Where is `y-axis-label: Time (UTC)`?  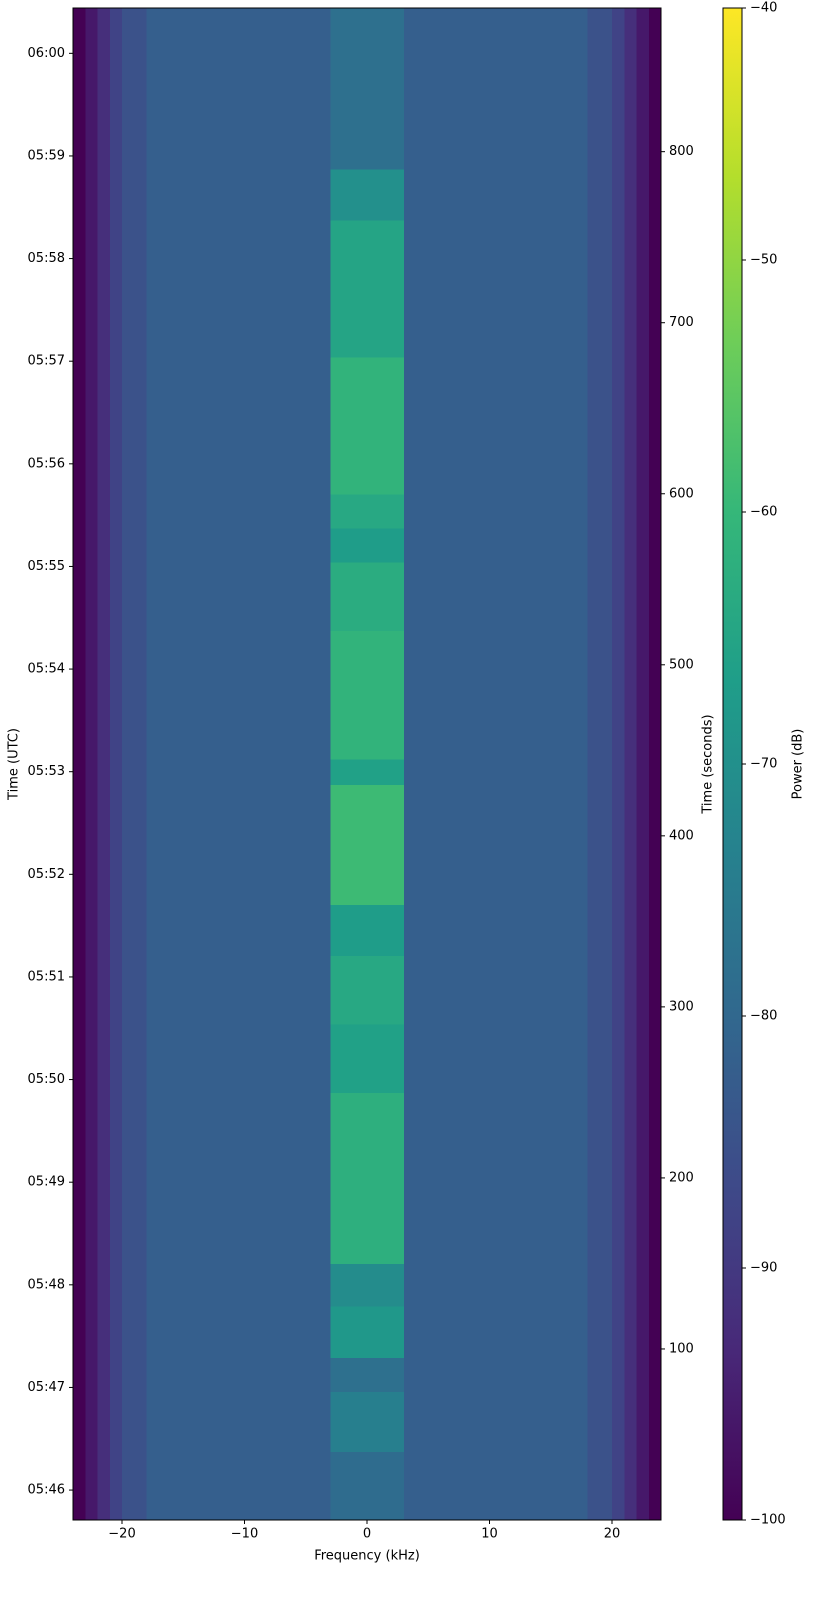 y-axis-label: Time (UTC) is located at coordinates (14, 764).